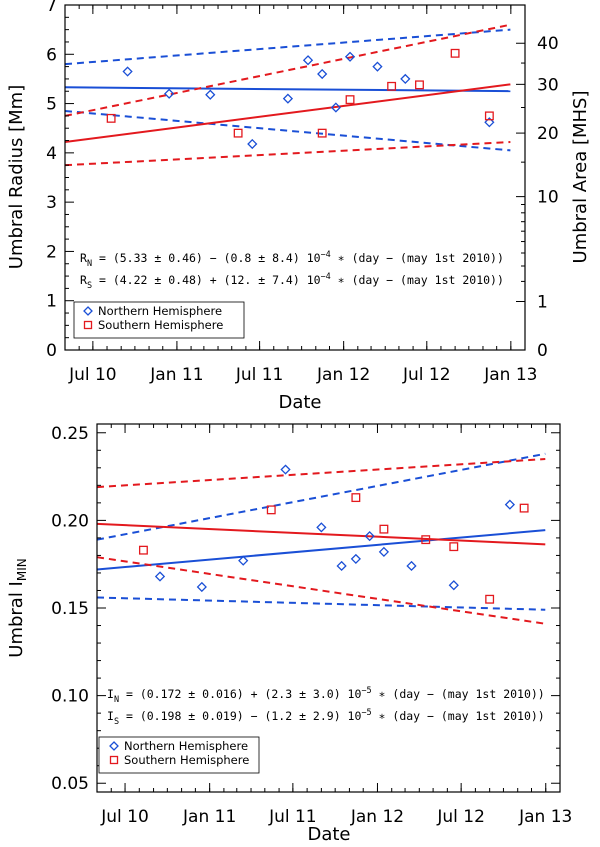 Image resolution: width=600 pixels, height=847 pixels. What do you see at coordinates (60, 180) in the screenshot?
I see `y-ticks-radius: 0 1 2 3 4 5 6 7` at bounding box center [60, 180].